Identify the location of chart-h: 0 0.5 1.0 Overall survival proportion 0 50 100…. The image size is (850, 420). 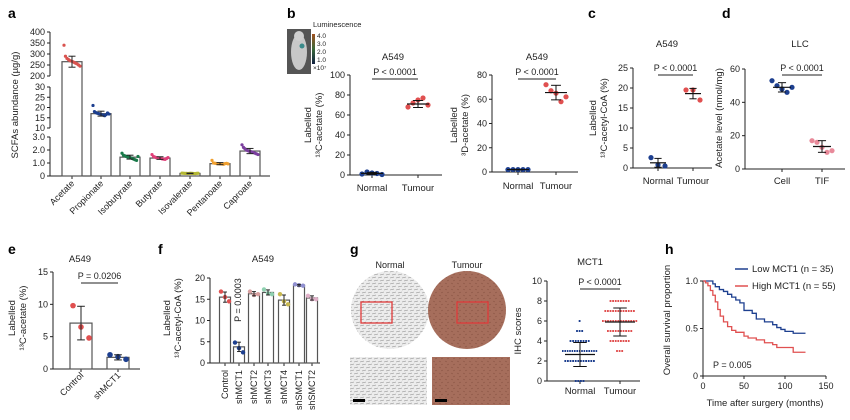
(749, 336).